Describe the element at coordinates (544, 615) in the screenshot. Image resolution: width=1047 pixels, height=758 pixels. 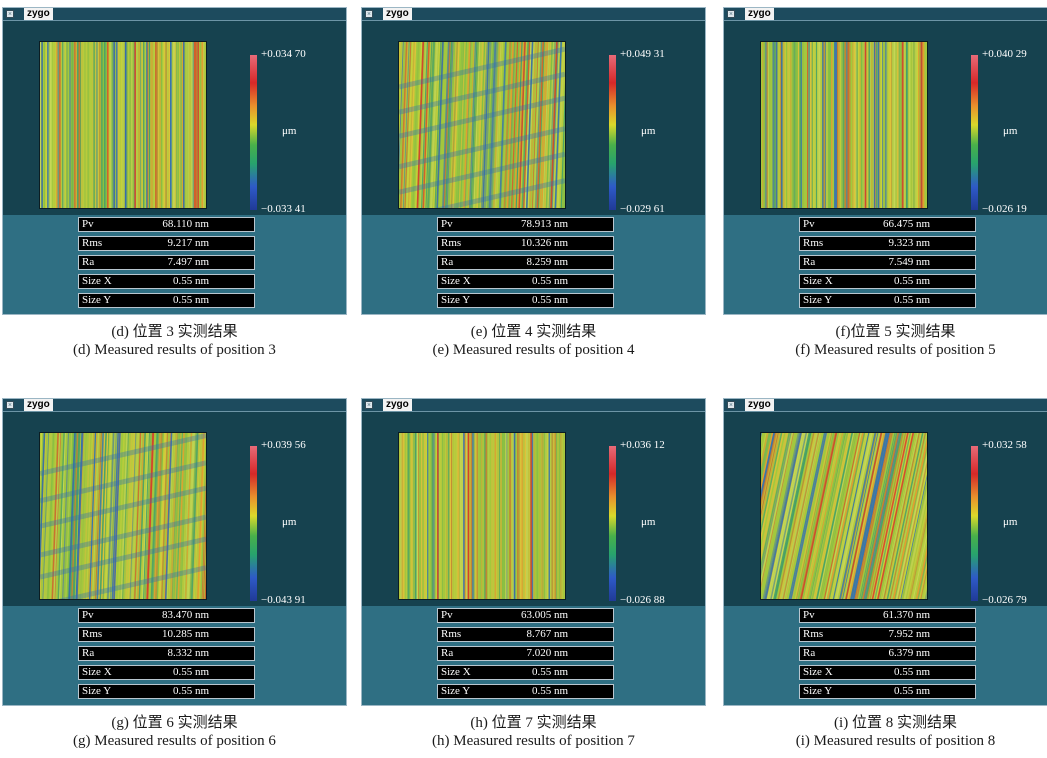
I see `stat-value: 63.005 nm` at that location.